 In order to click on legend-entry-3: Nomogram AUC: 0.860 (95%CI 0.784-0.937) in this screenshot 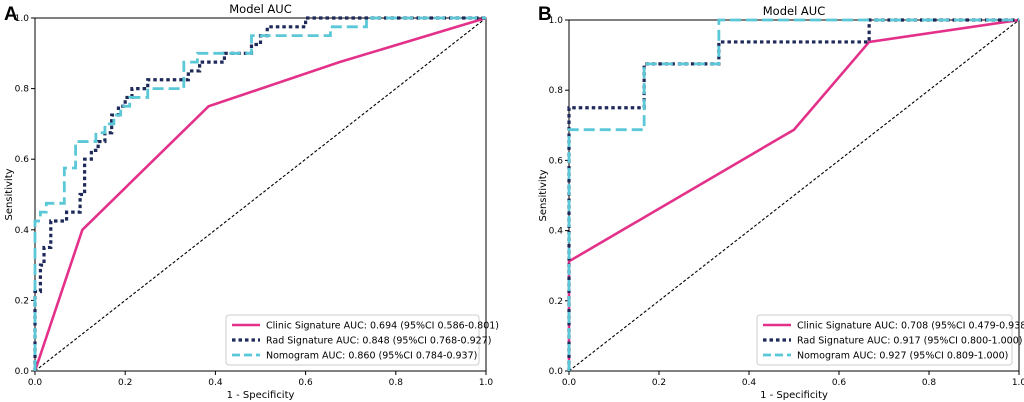, I will do `click(371, 356)`.